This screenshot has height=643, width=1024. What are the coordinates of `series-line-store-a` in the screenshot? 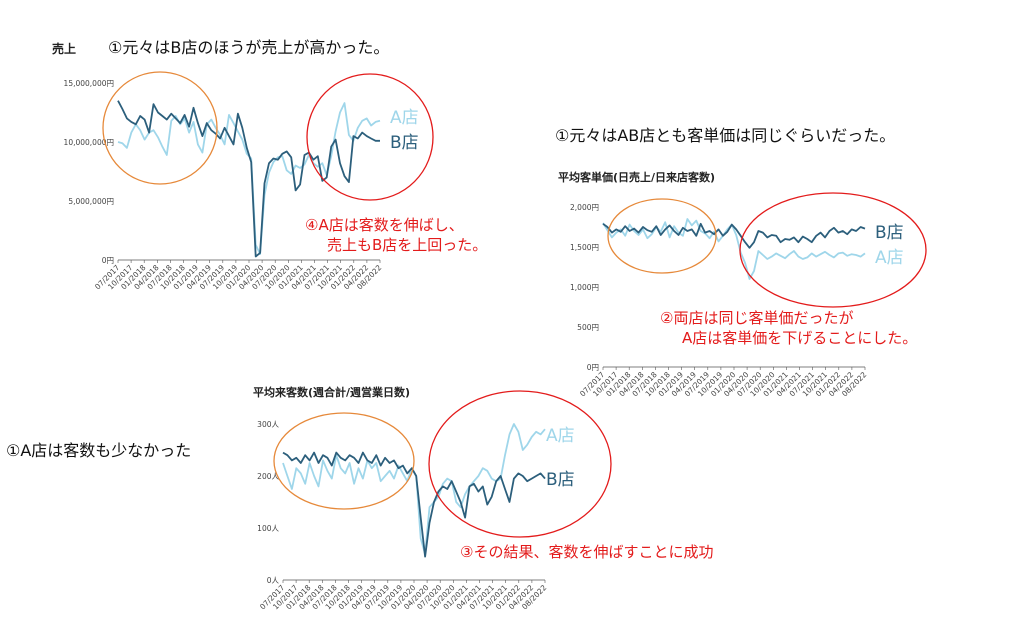 It's located at (734, 249).